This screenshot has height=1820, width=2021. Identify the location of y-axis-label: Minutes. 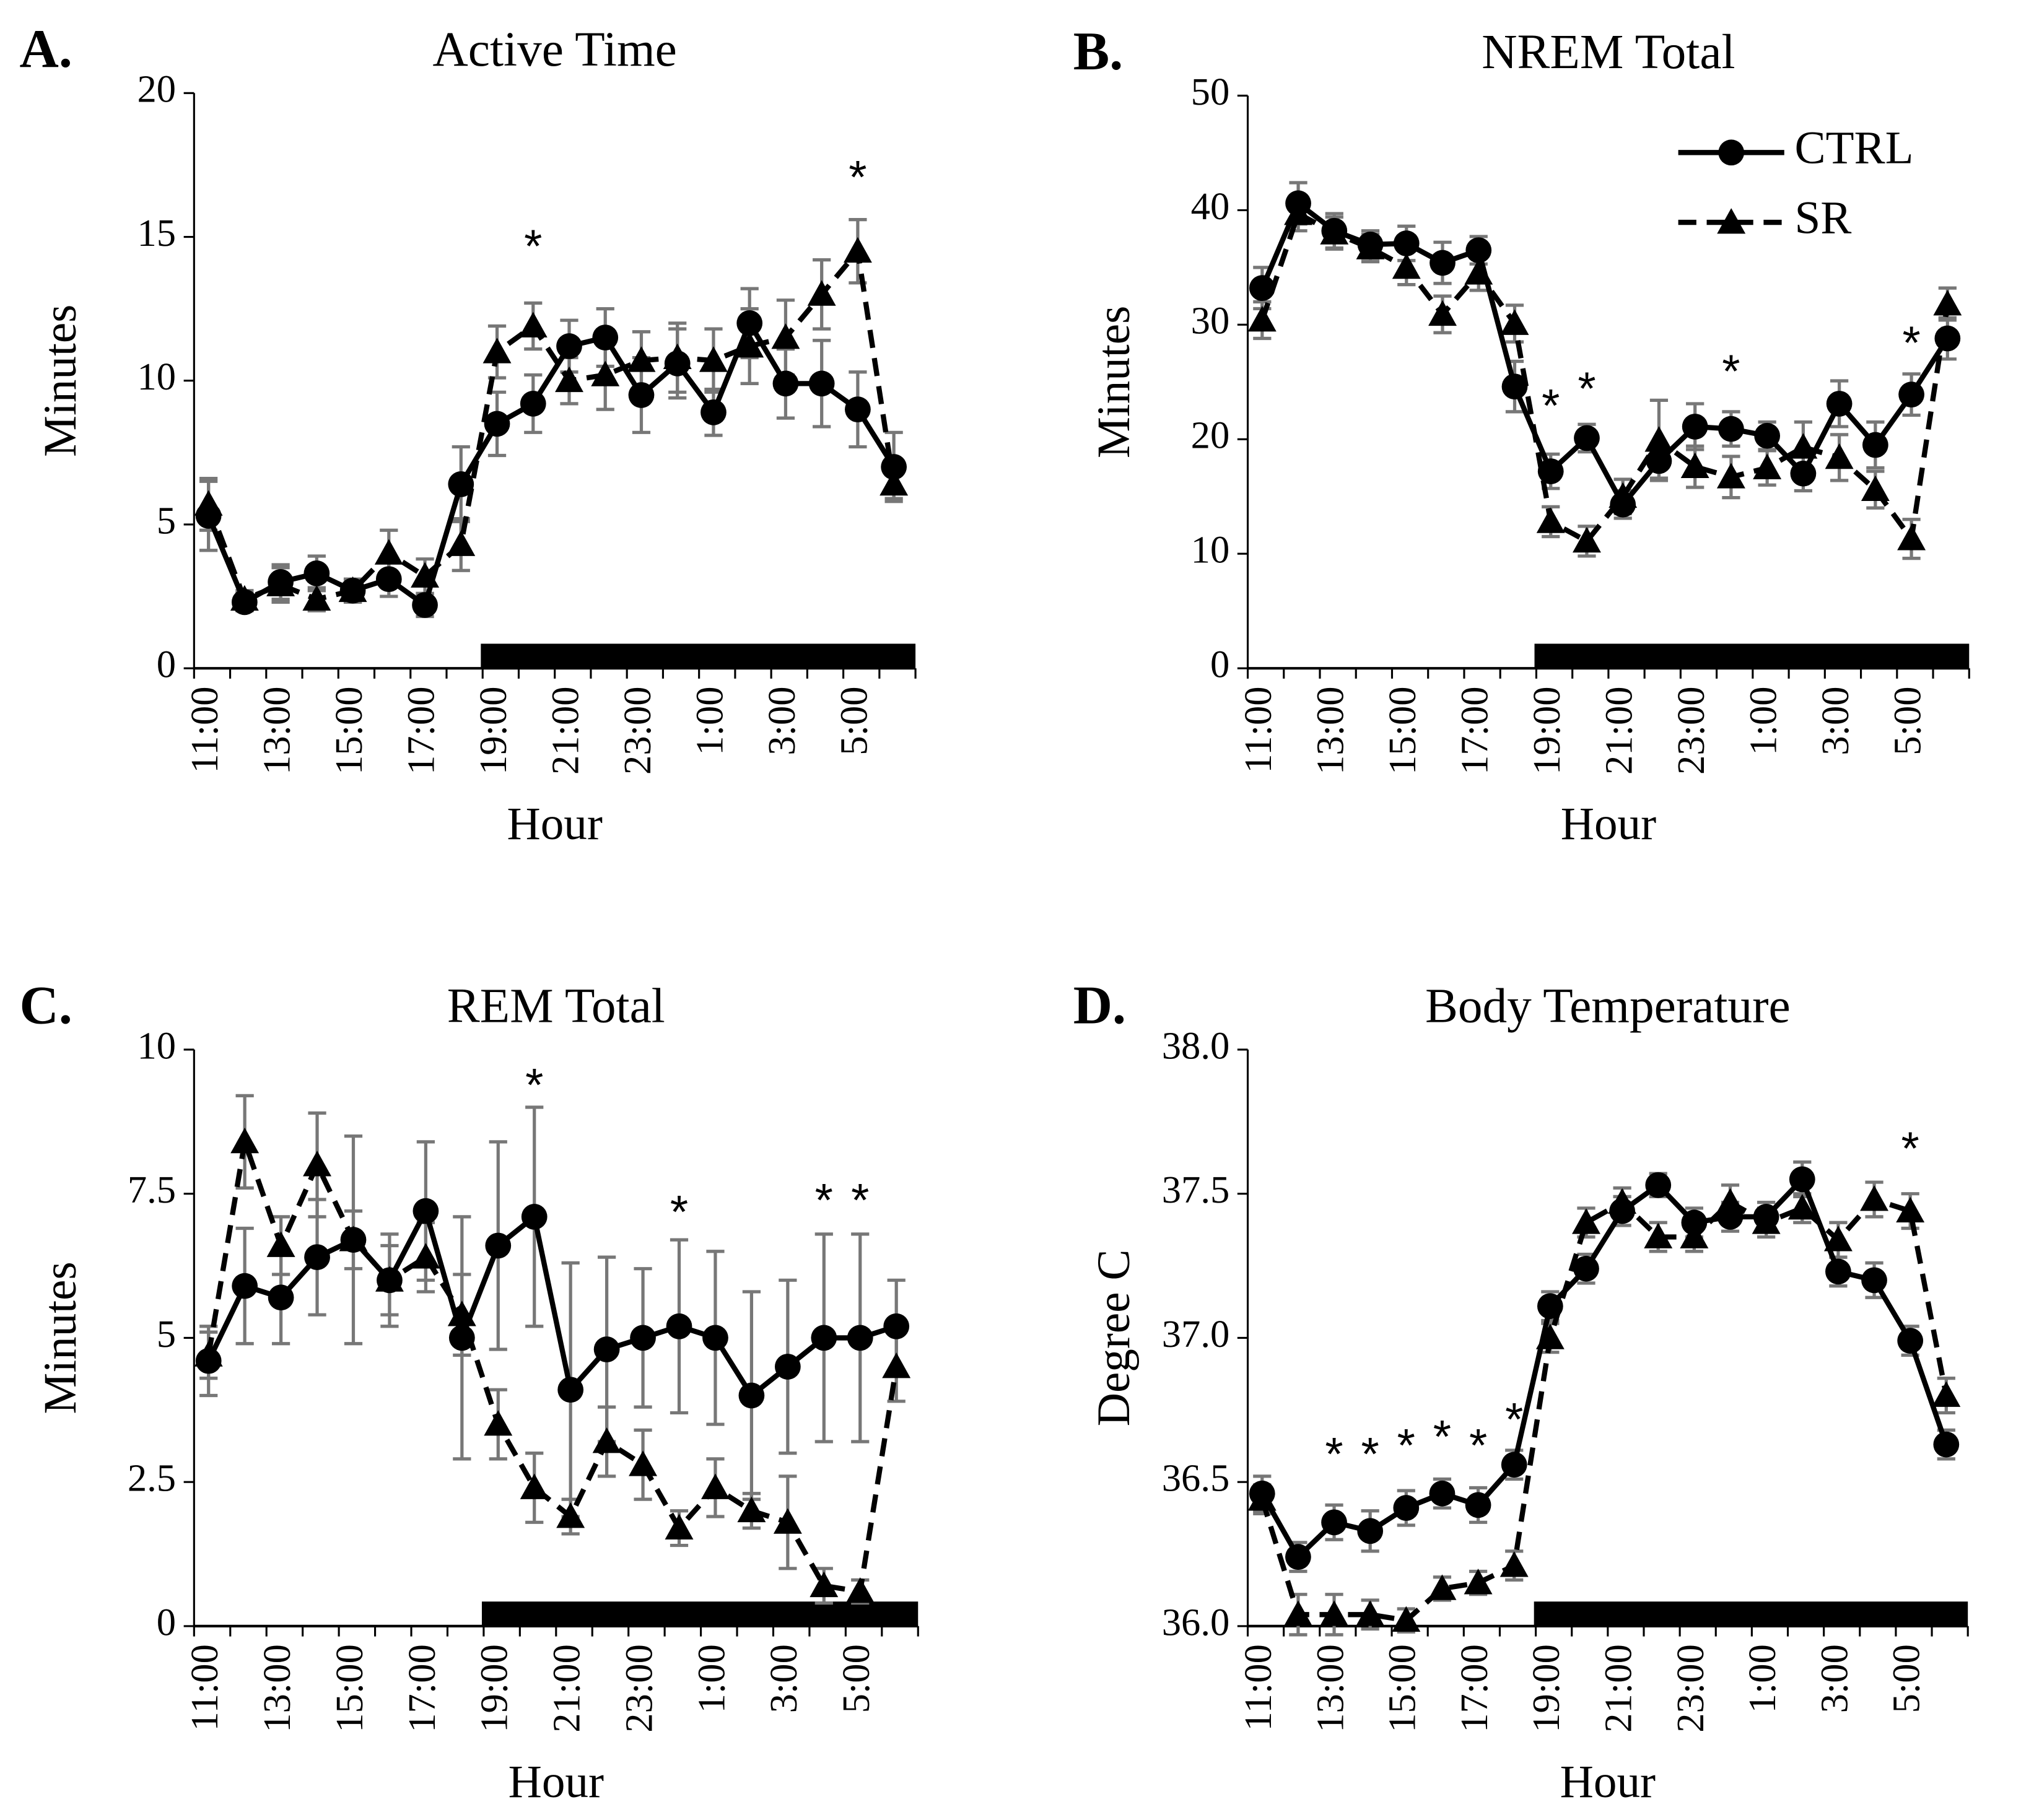
(61, 1337).